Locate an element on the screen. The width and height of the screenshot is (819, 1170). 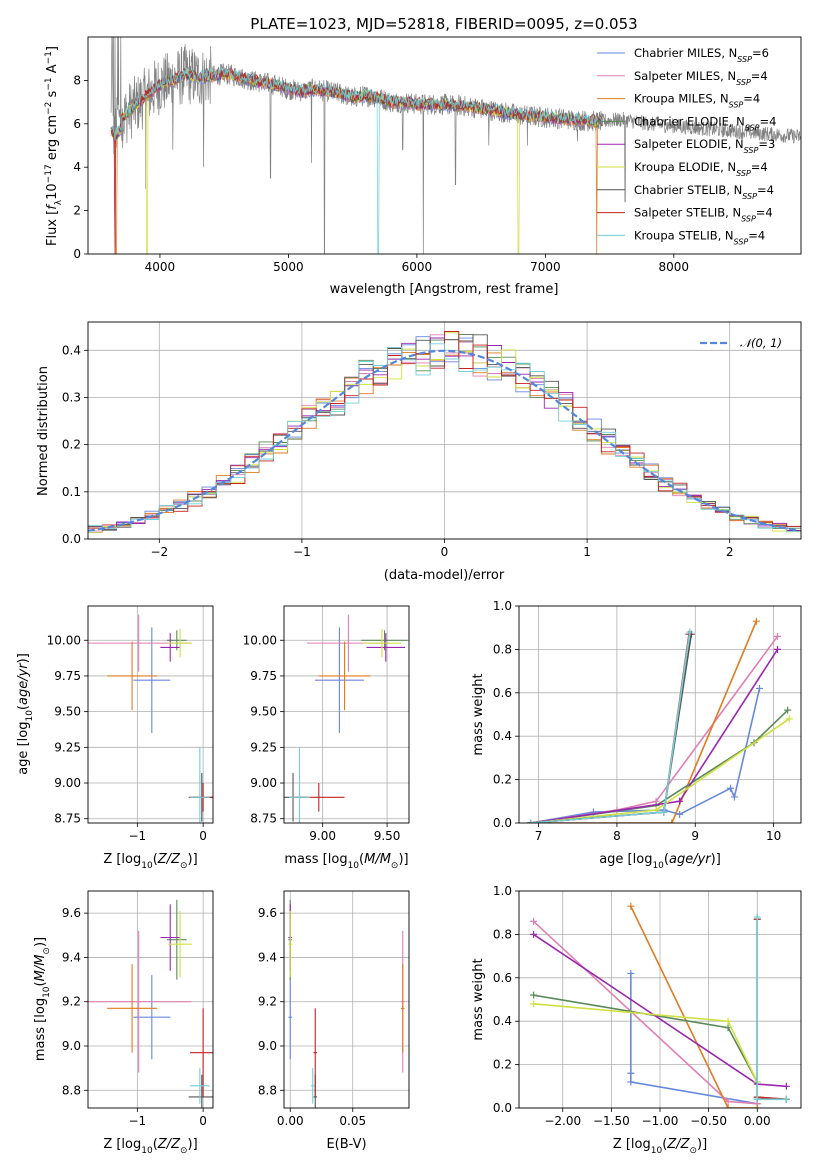
y-tick-label: 9.50 is located at coordinates (67, 712).